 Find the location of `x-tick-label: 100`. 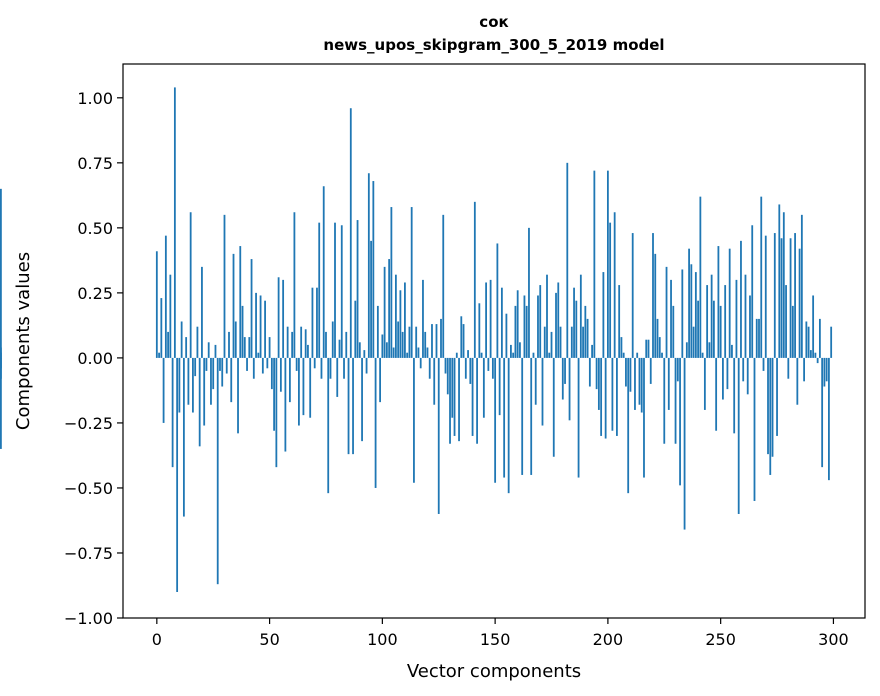

x-tick-label: 100 is located at coordinates (382, 639).